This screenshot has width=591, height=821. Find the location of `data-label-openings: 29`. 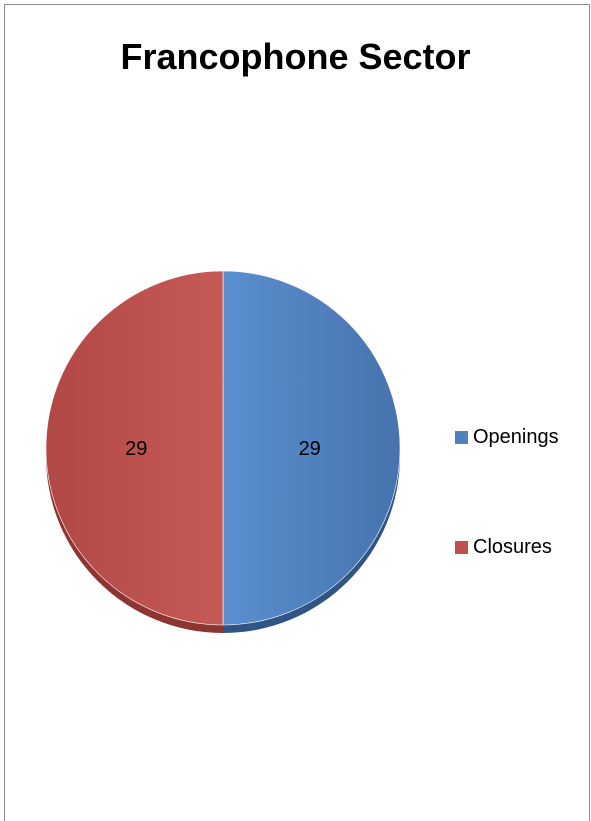

data-label-openings: 29 is located at coordinates (310, 449).